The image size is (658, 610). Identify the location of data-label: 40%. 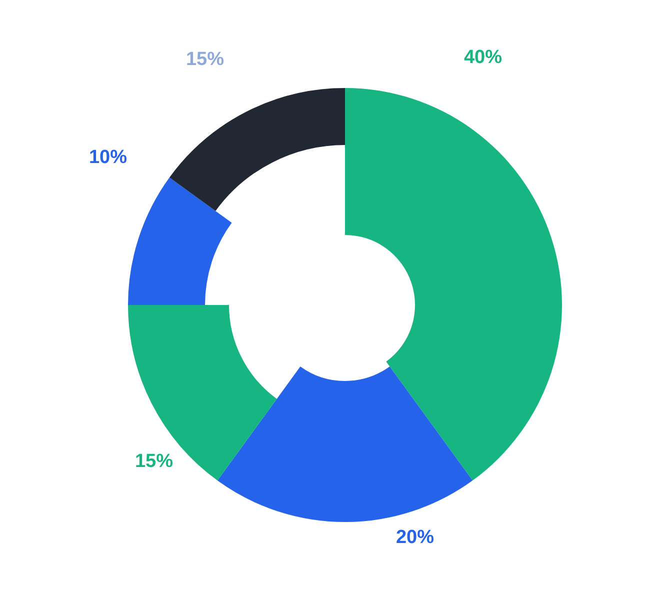
(483, 57).